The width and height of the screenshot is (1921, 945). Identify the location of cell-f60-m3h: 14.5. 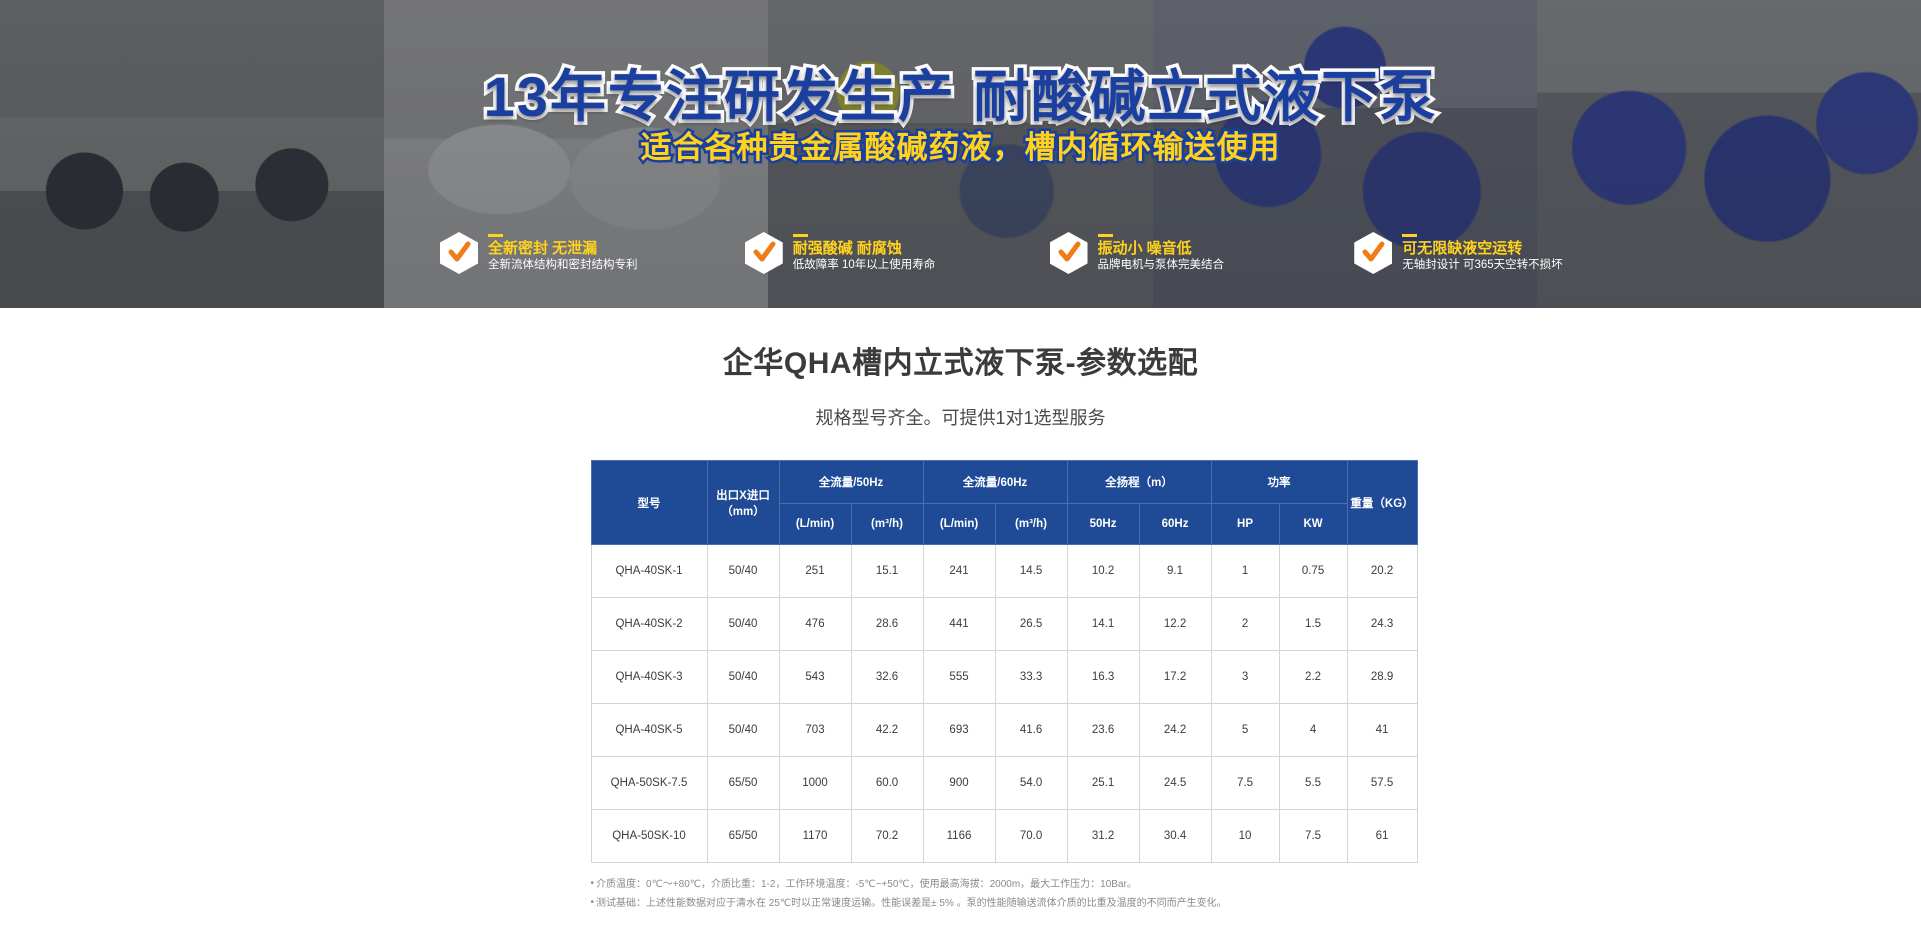
(1031, 571).